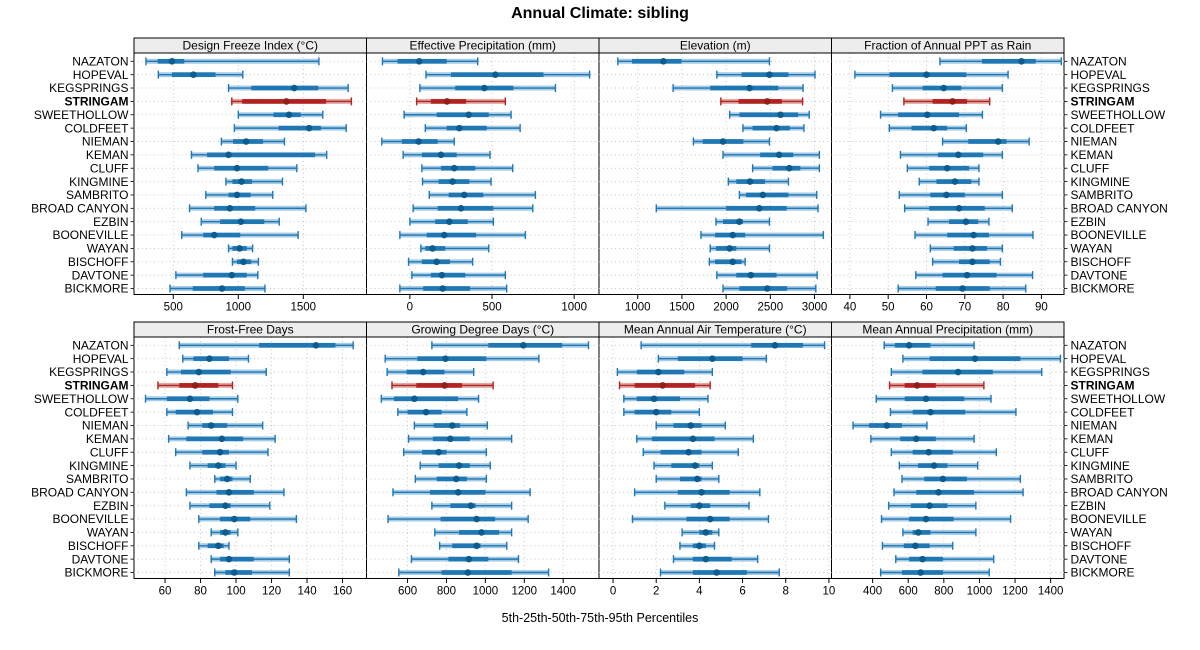 The height and width of the screenshot is (650, 1200). What do you see at coordinates (1109, 519) in the screenshot?
I see `station-label-right: BOONEVILLE` at bounding box center [1109, 519].